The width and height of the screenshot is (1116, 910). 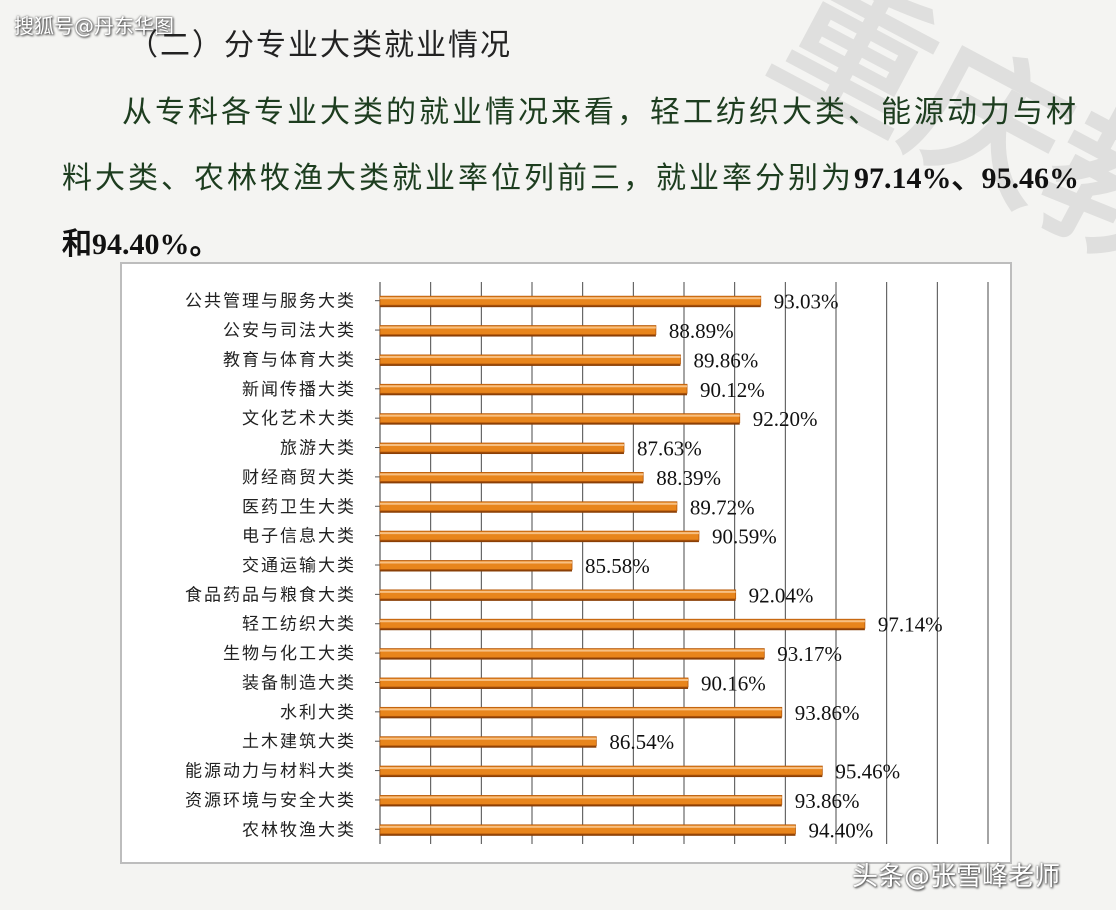 What do you see at coordinates (809, 654) in the screenshot?
I see `data-label: 93.17%` at bounding box center [809, 654].